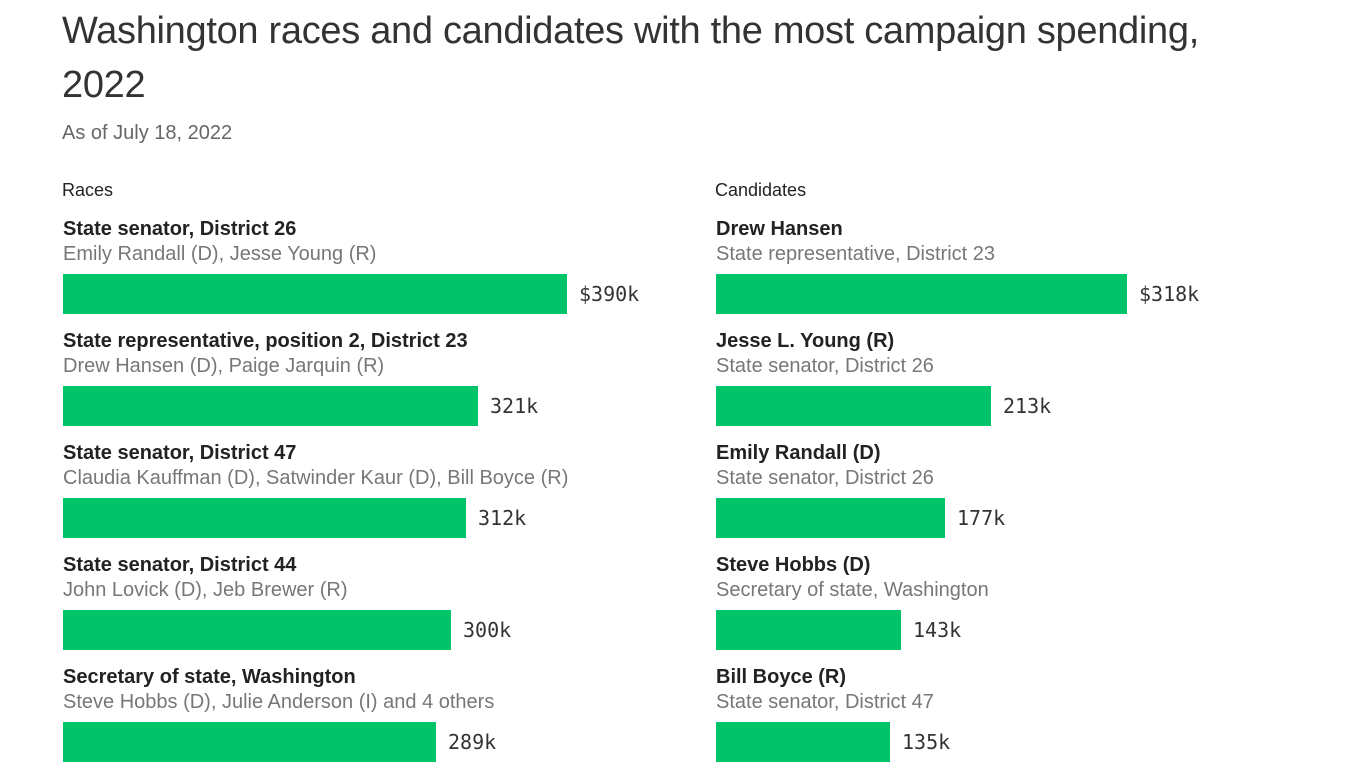 This screenshot has height=768, width=1366. What do you see at coordinates (180, 229) in the screenshot?
I see `race-label: State senator, District 26` at bounding box center [180, 229].